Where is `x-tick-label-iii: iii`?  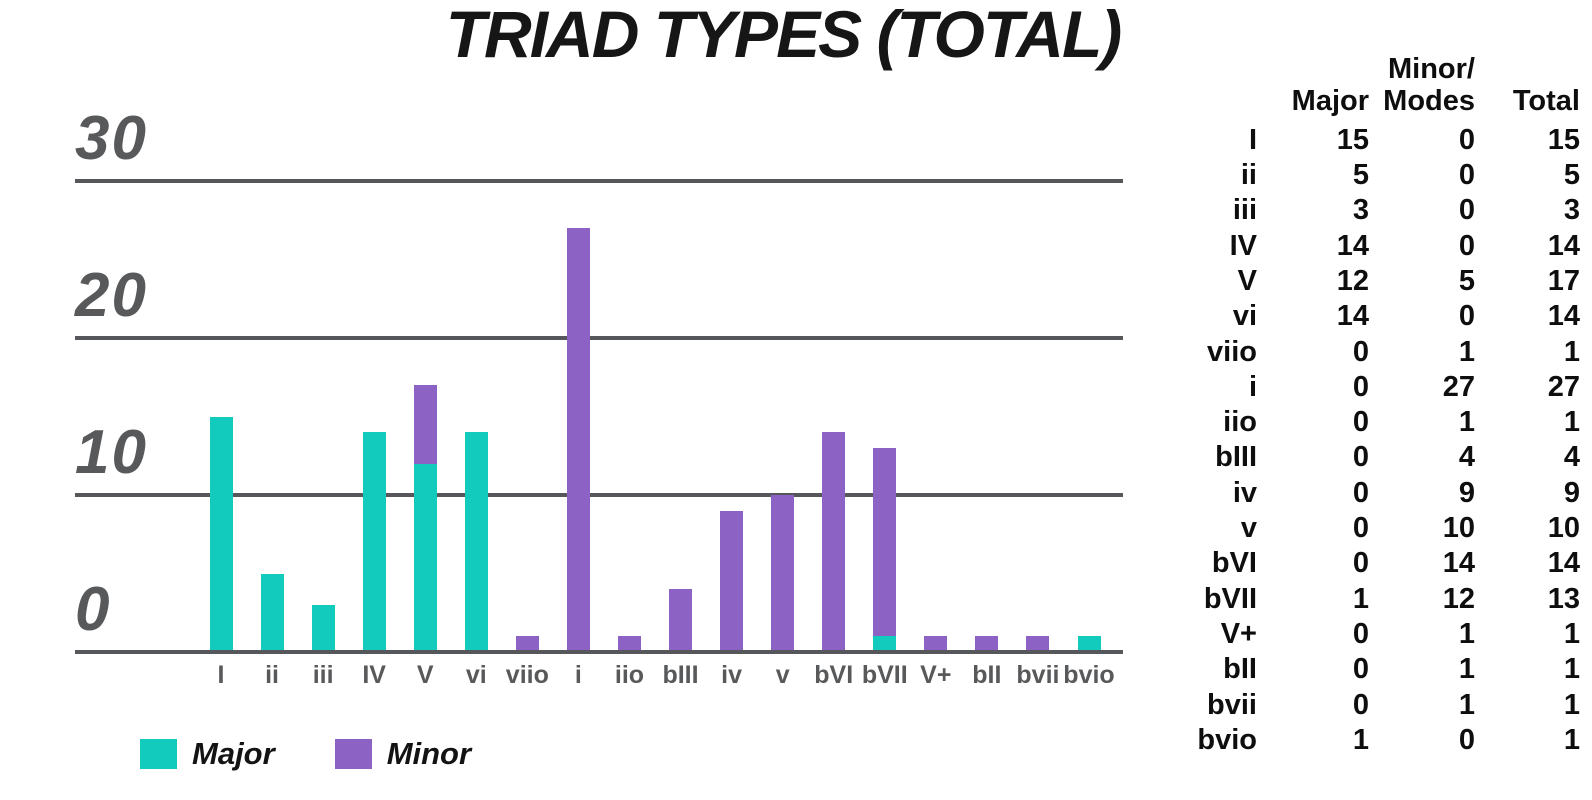
x-tick-label-iii: iii is located at coordinates (323, 675).